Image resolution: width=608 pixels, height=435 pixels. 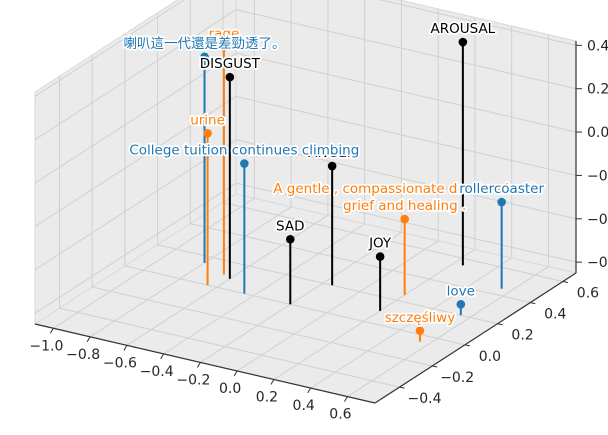 What do you see at coordinates (224, 34) in the screenshot?
I see `point-label: rage` at bounding box center [224, 34].